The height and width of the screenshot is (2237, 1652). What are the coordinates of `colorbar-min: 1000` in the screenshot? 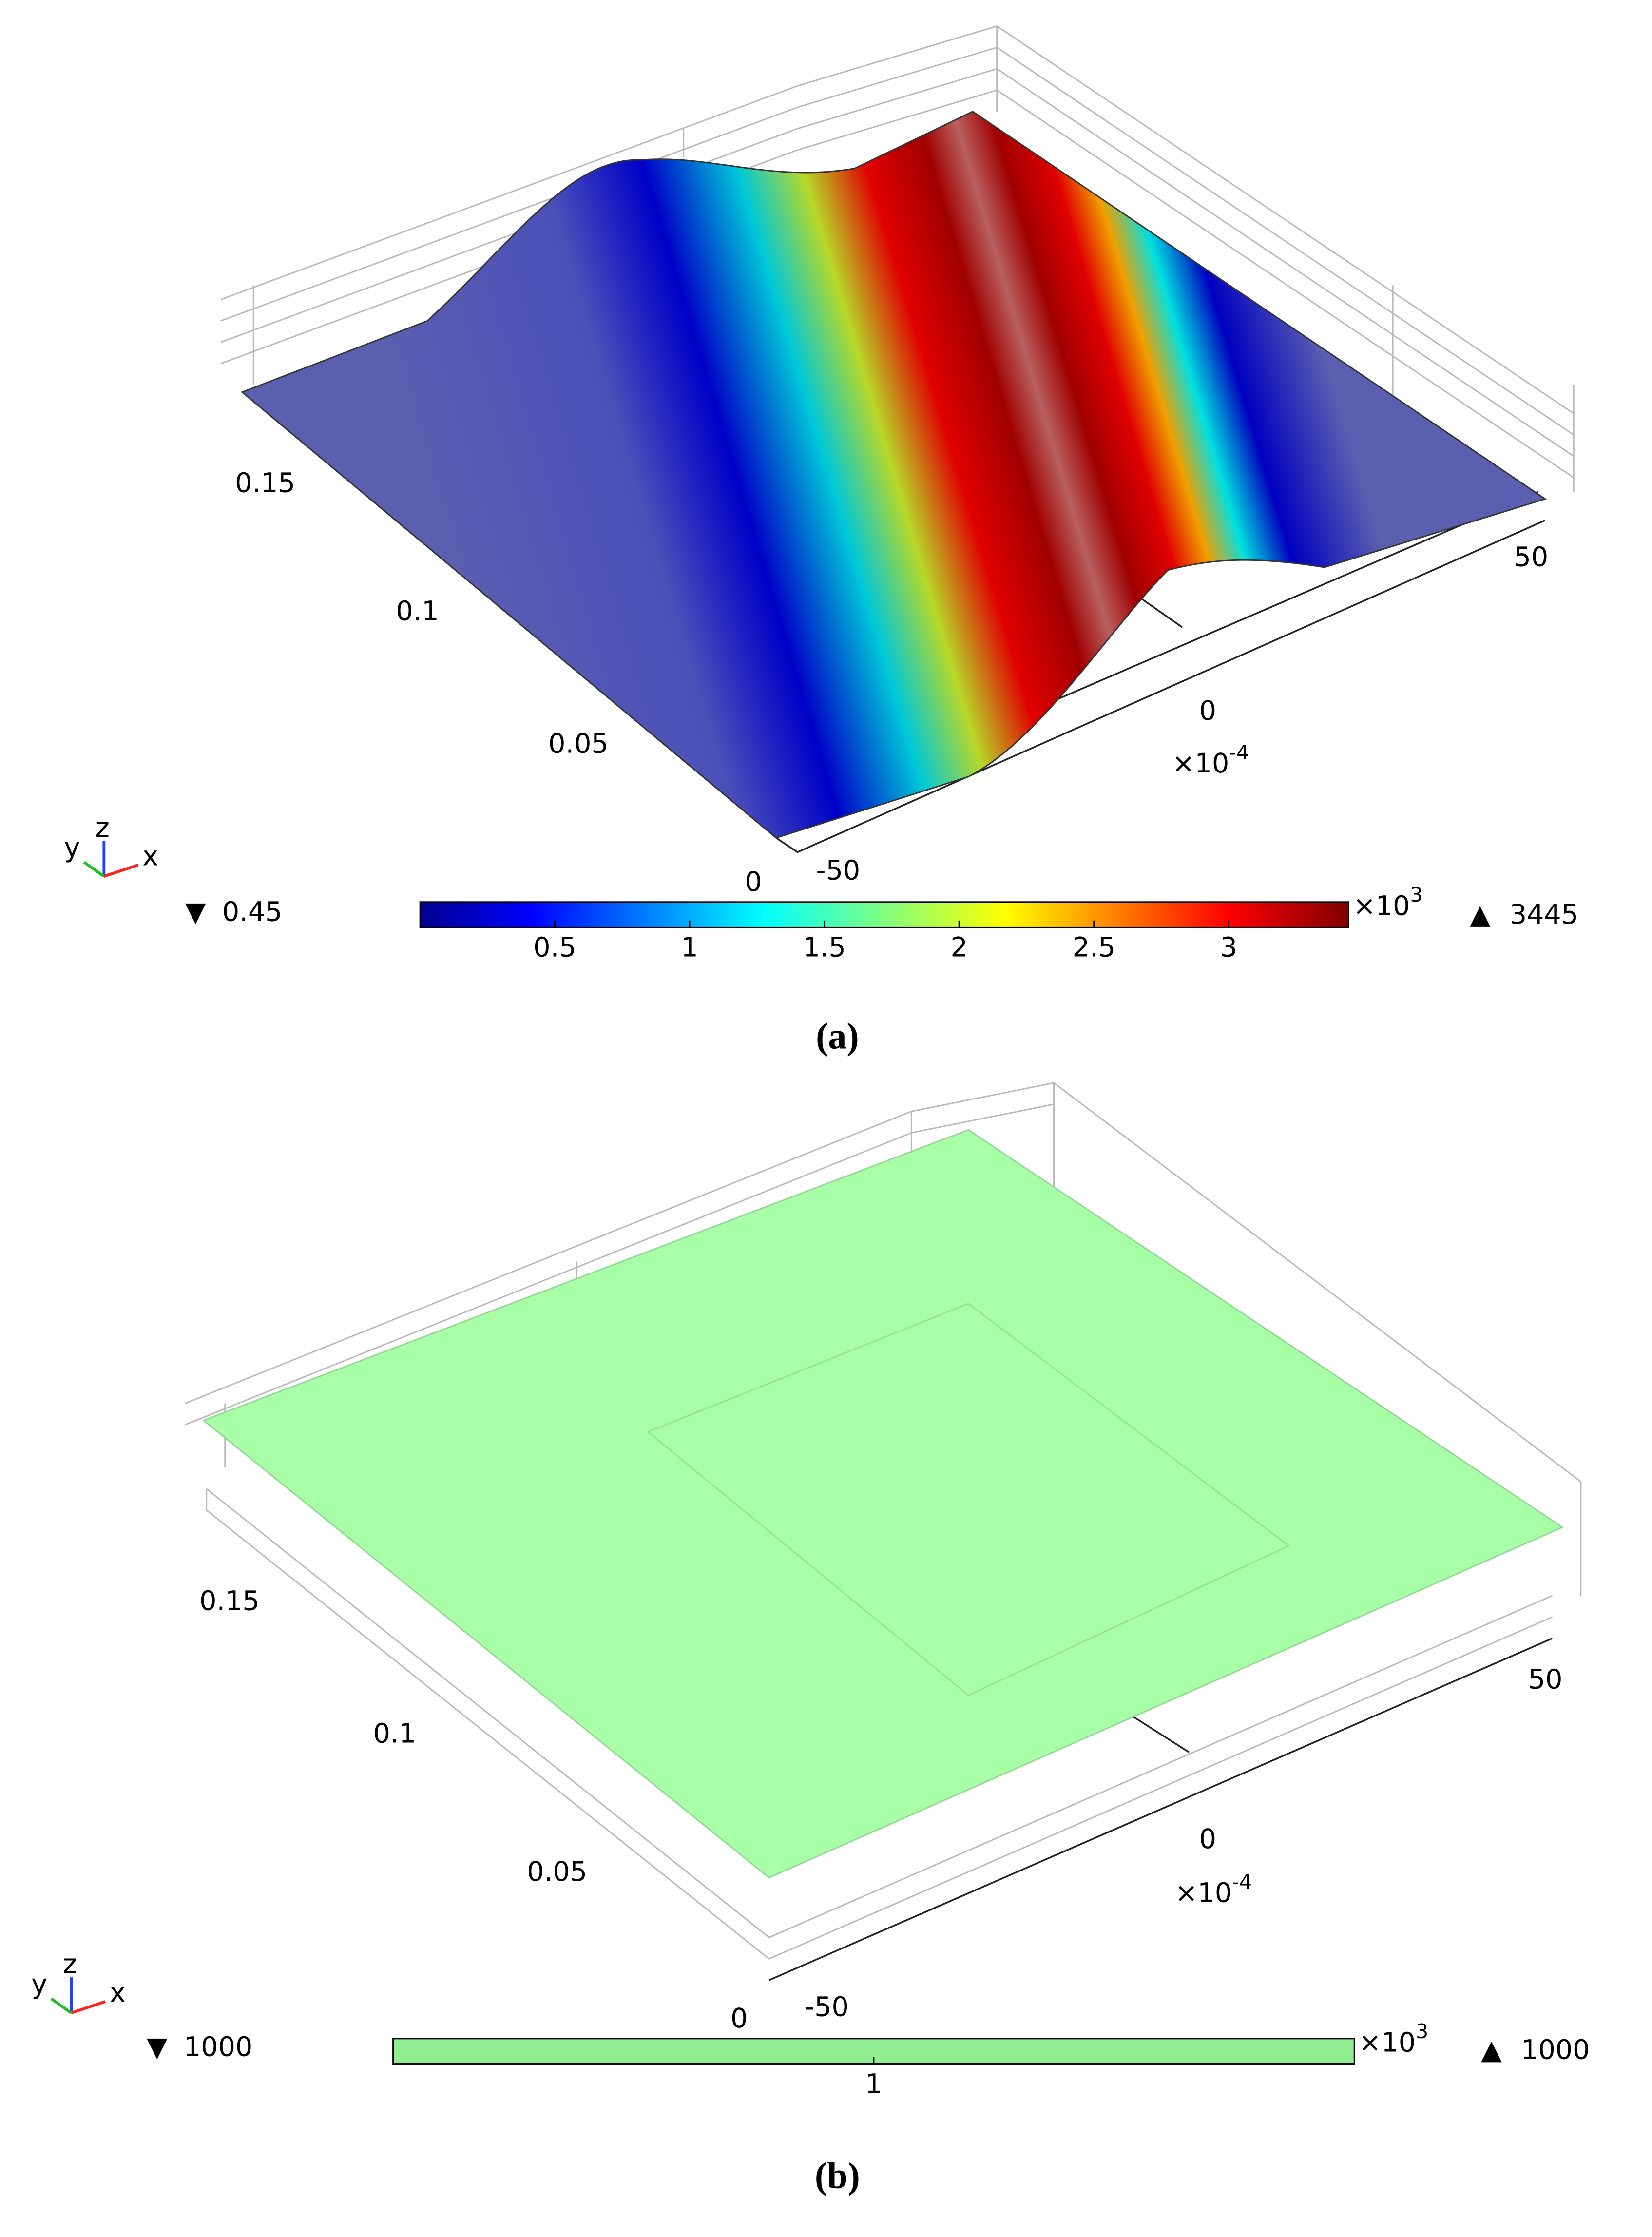 It's located at (218, 2047).